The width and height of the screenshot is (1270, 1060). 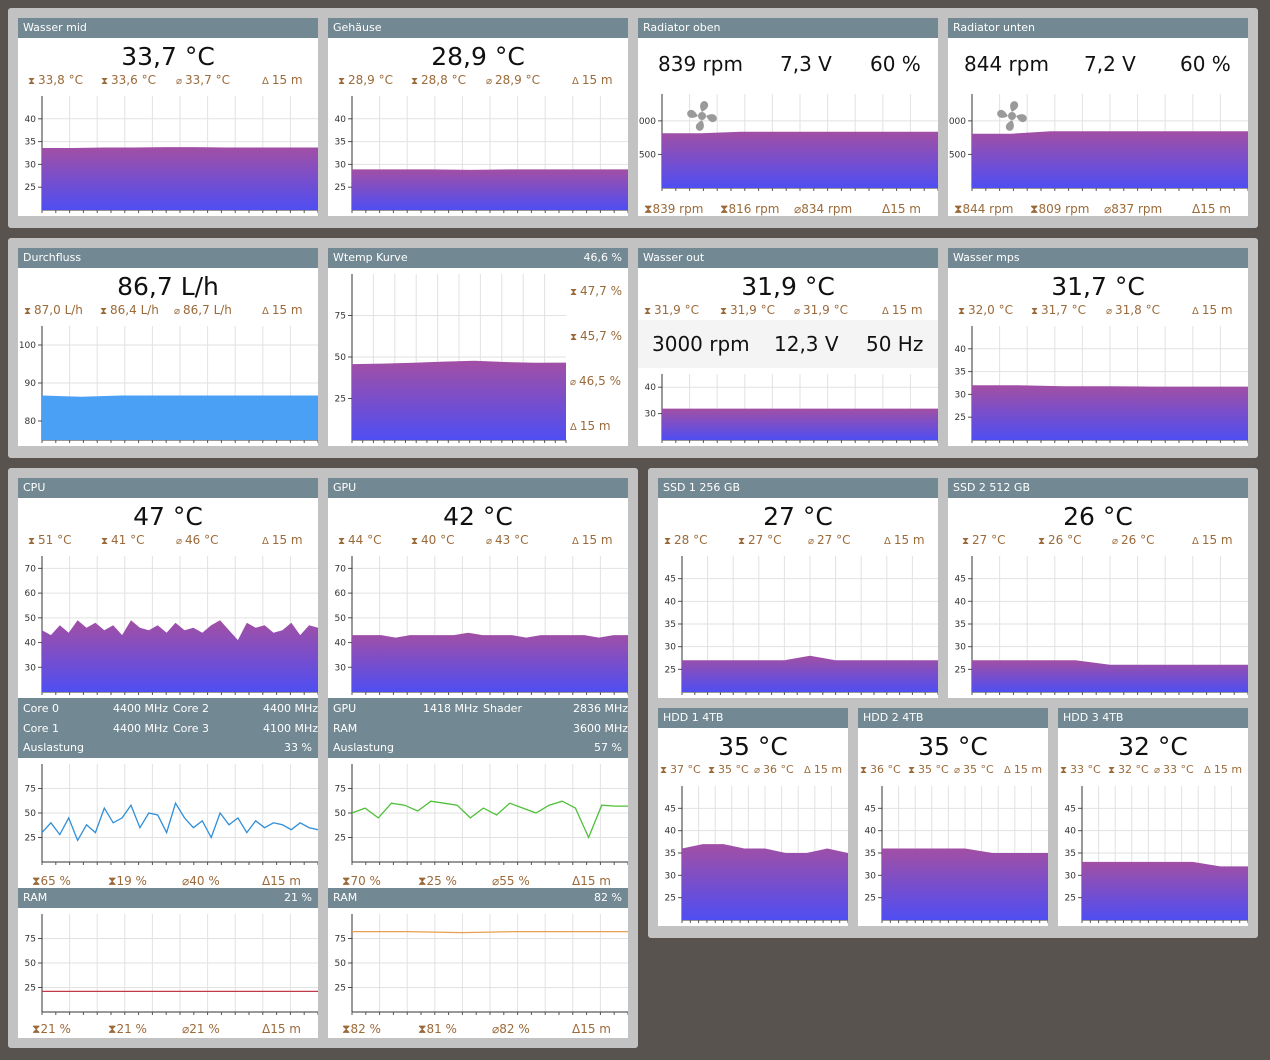 What do you see at coordinates (798, 488) in the screenshot?
I see `tile-title: SSD 1 256 GB` at bounding box center [798, 488].